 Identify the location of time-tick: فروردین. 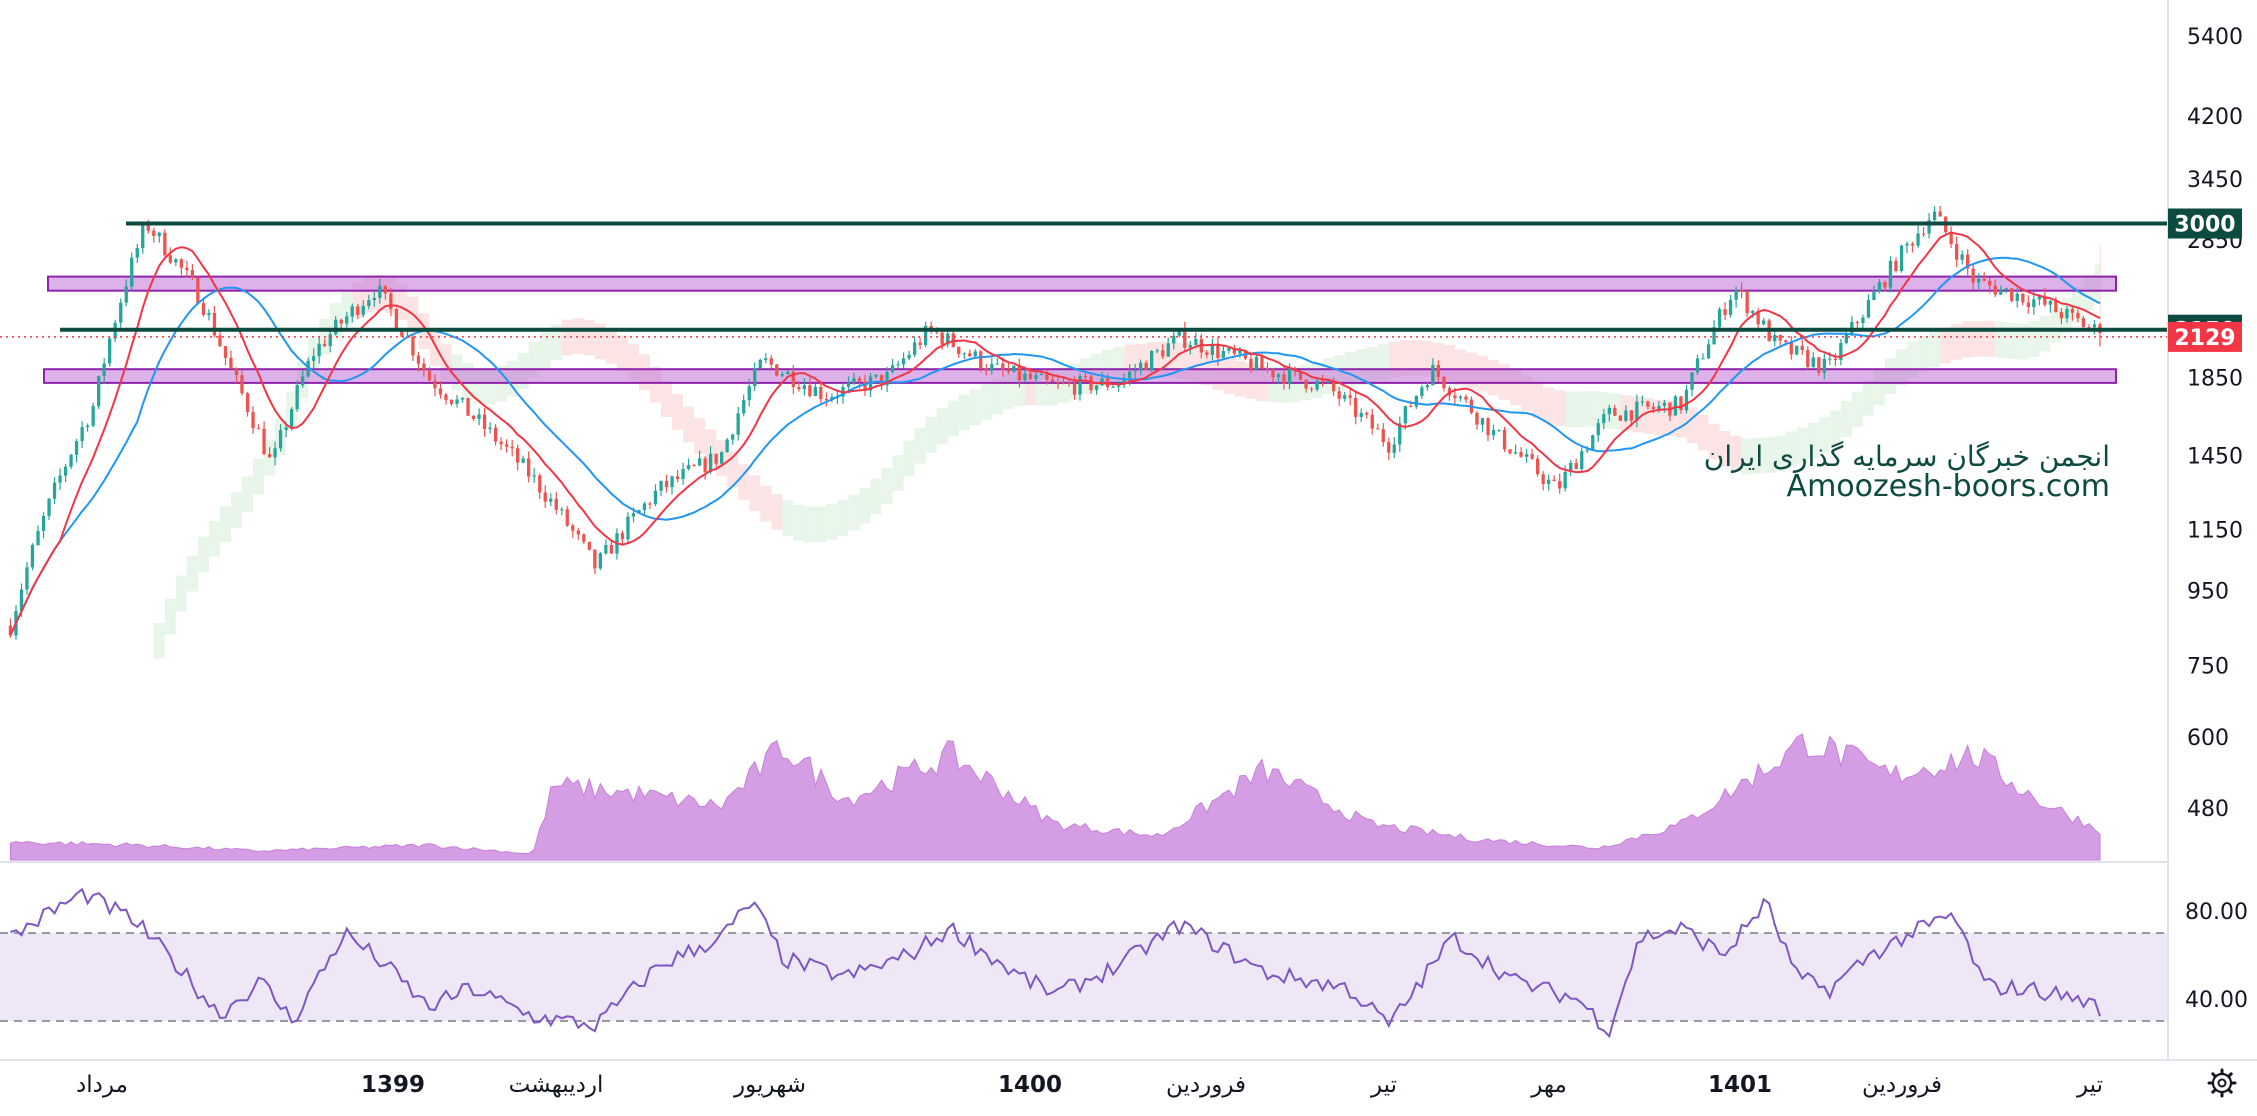
(1206, 1085).